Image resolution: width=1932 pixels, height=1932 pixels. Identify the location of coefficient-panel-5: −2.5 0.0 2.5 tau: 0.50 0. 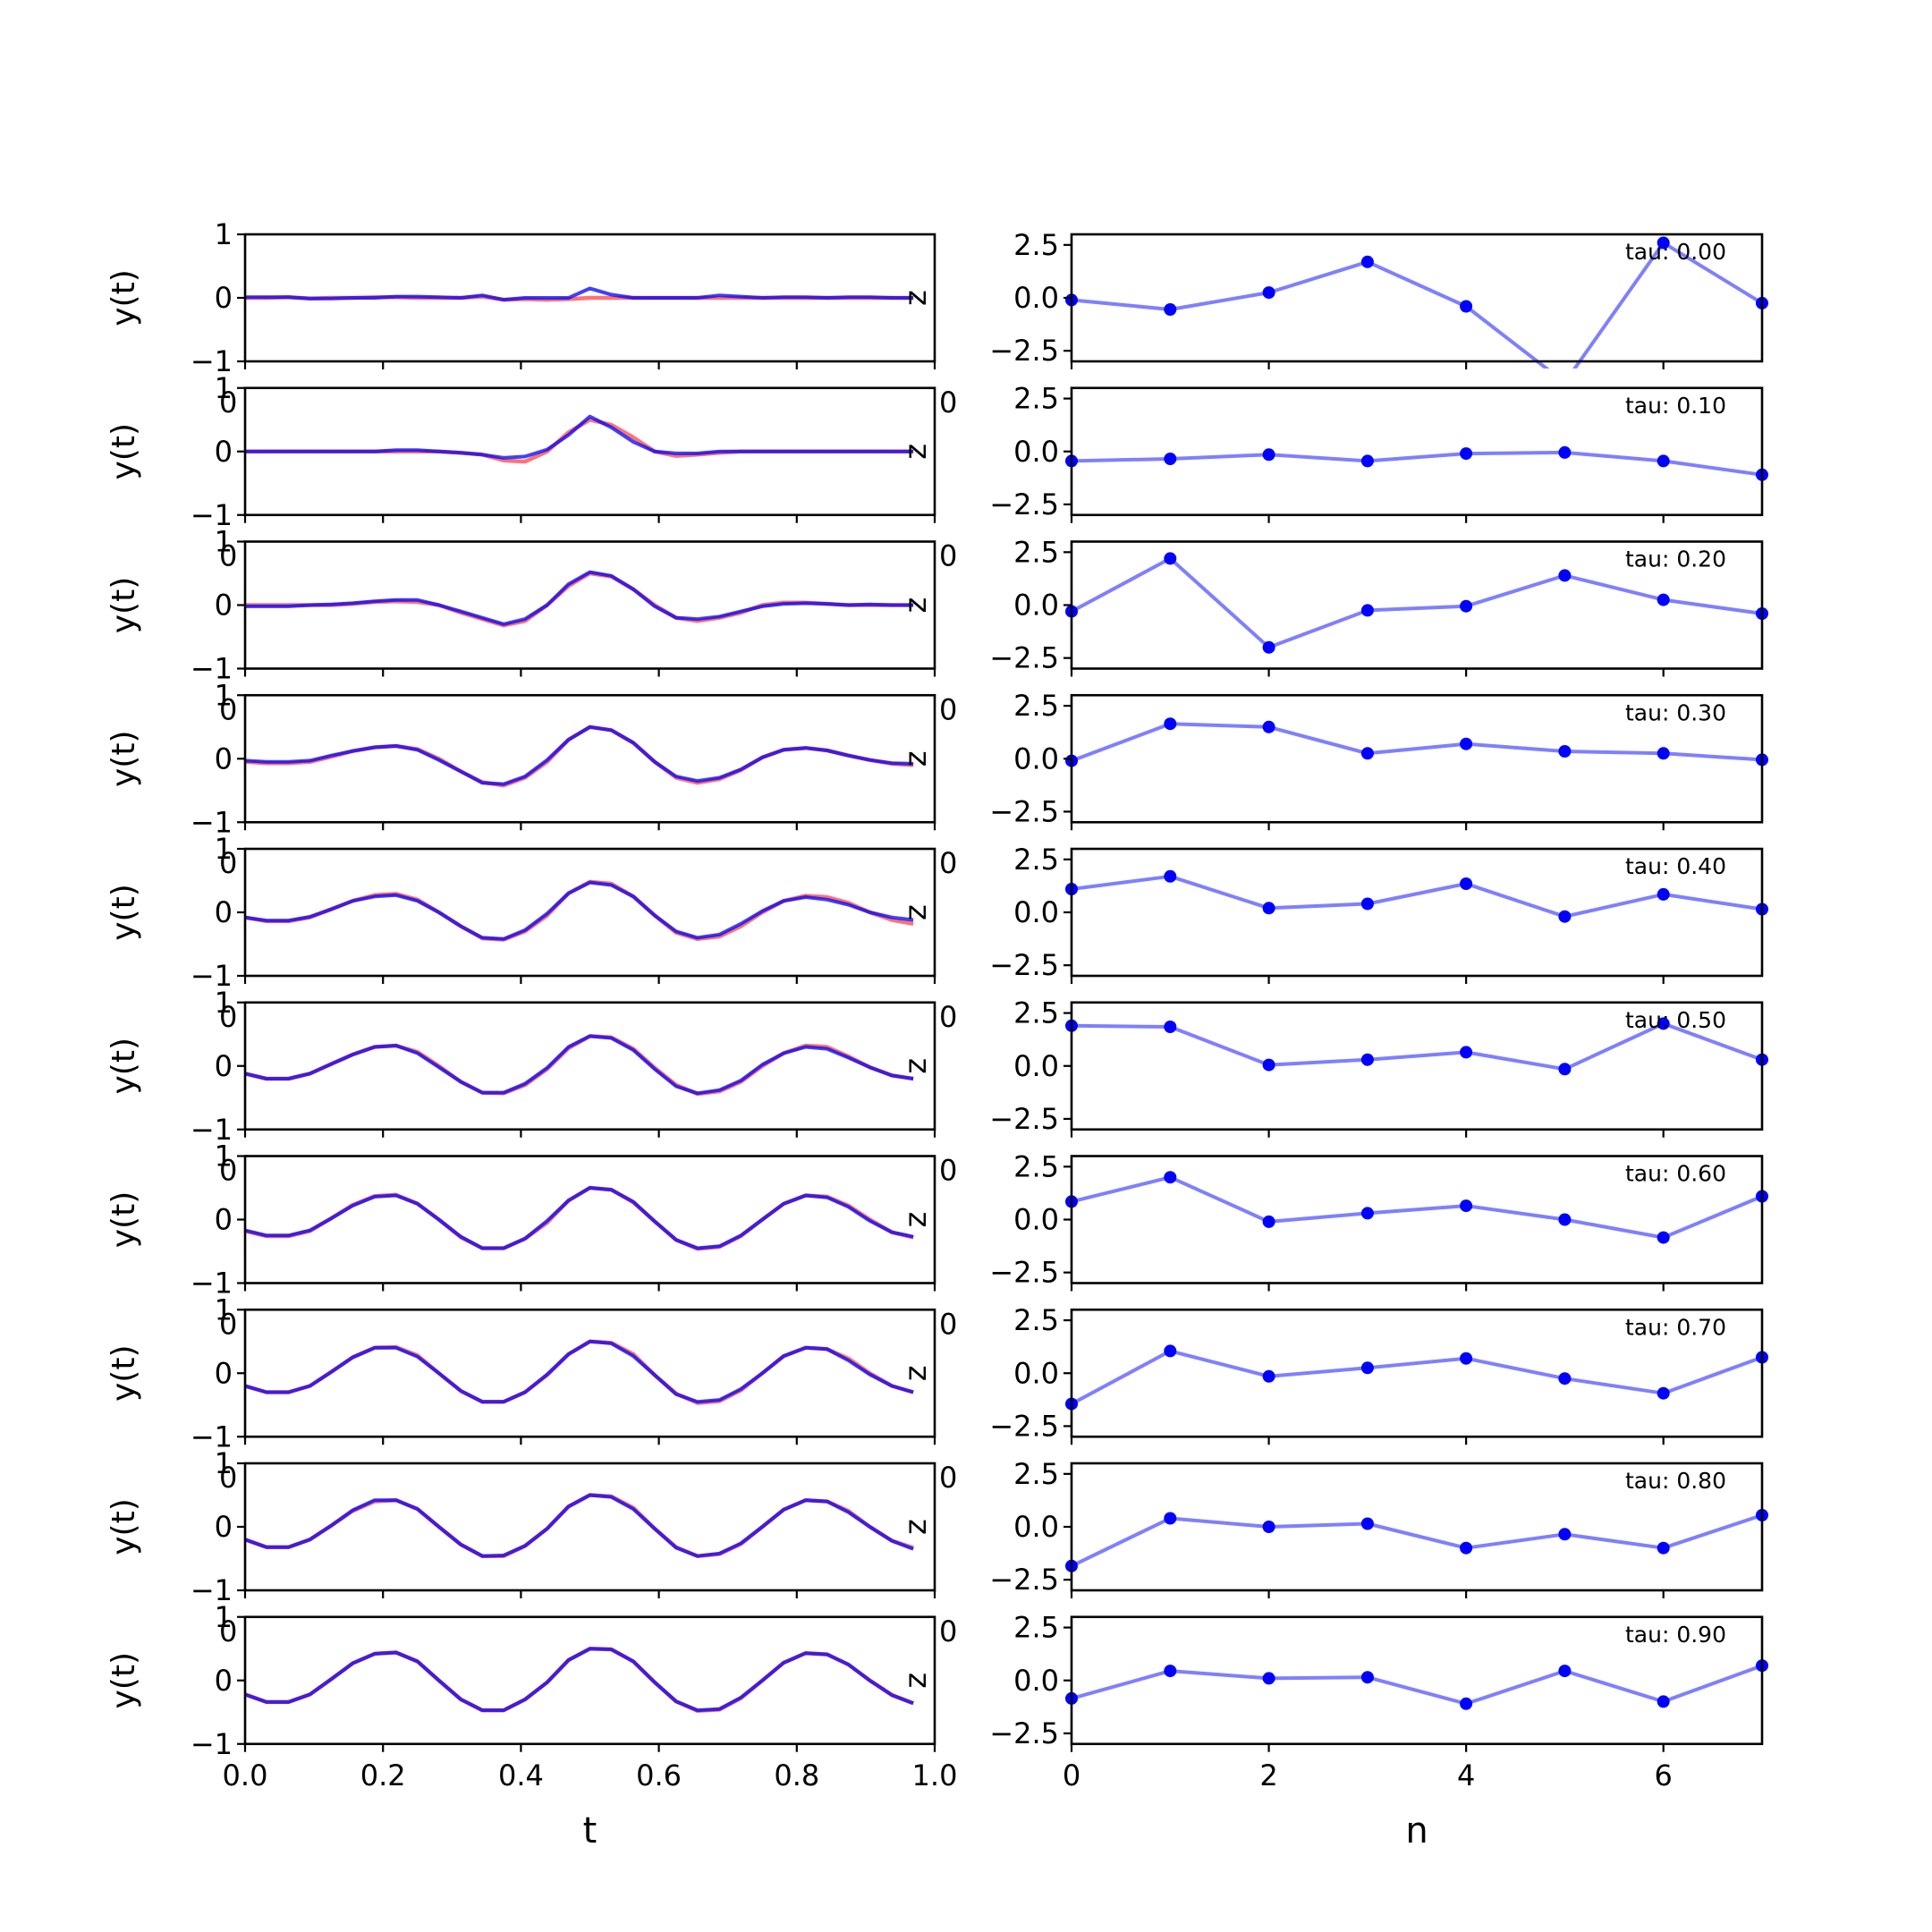
(1353, 1067).